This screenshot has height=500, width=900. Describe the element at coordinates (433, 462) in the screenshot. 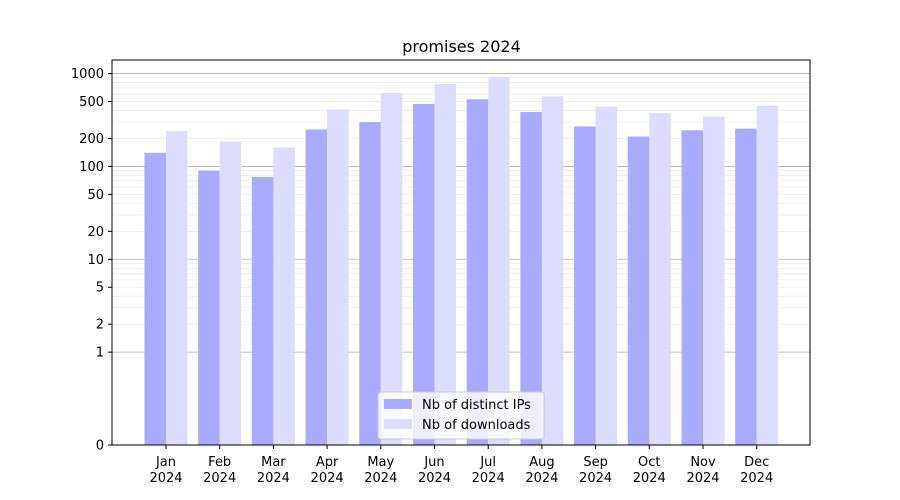

I see `x-tick-label-month: Jun` at that location.